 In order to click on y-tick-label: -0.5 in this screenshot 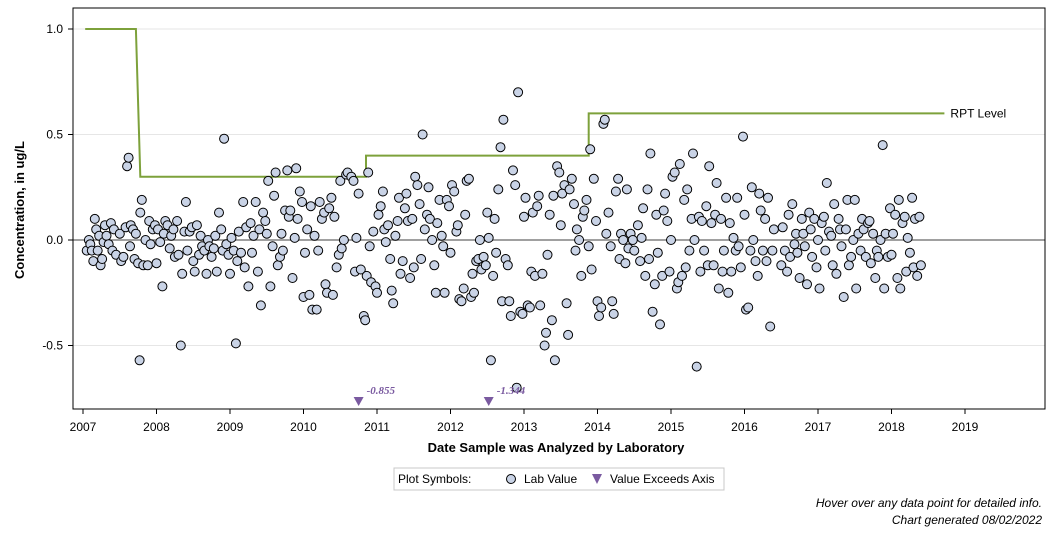, I will do `click(52, 346)`.